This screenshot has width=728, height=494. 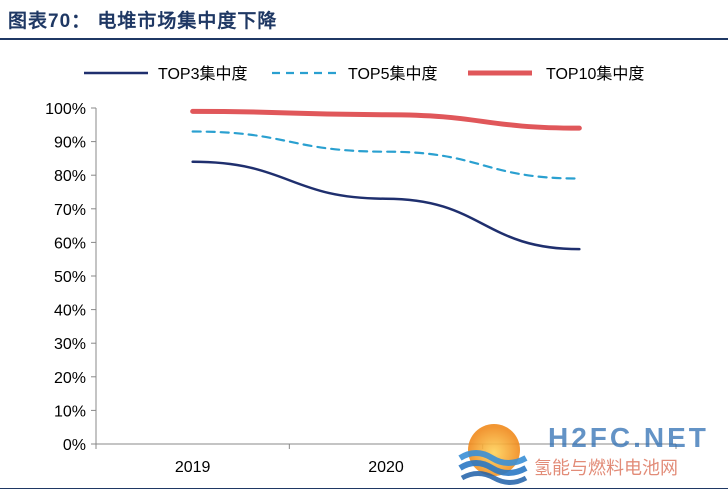 What do you see at coordinates (364, 488) in the screenshot?
I see `bottom-divider` at bounding box center [364, 488].